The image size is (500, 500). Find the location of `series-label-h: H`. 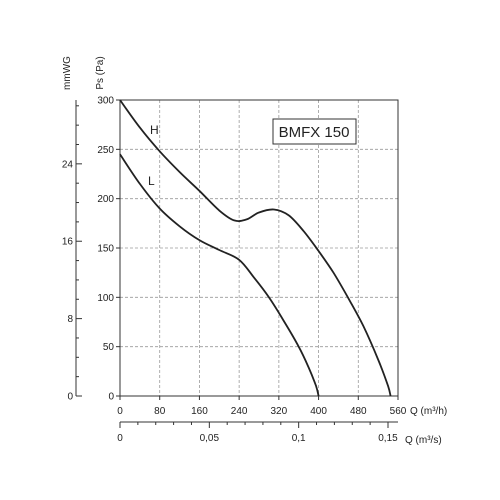

series-label-h: H is located at coordinates (154, 130).